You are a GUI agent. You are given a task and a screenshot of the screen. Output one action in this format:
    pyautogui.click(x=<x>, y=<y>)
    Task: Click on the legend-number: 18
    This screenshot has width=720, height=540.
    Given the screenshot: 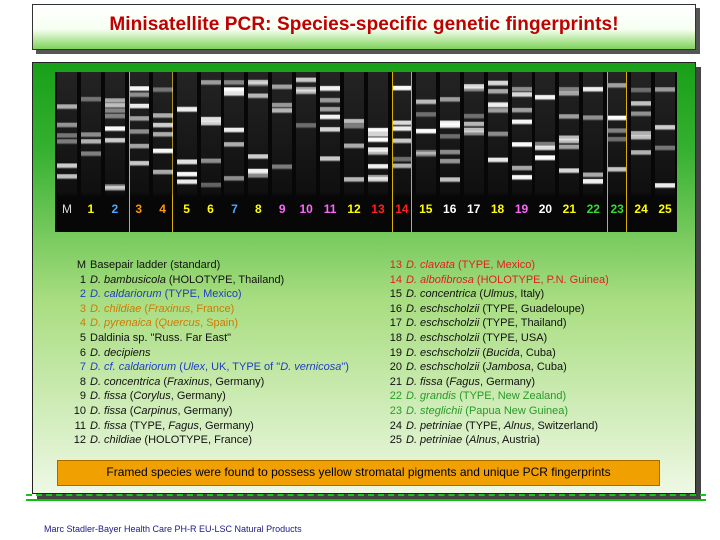 What is the action you would take?
    pyautogui.click(x=395, y=337)
    